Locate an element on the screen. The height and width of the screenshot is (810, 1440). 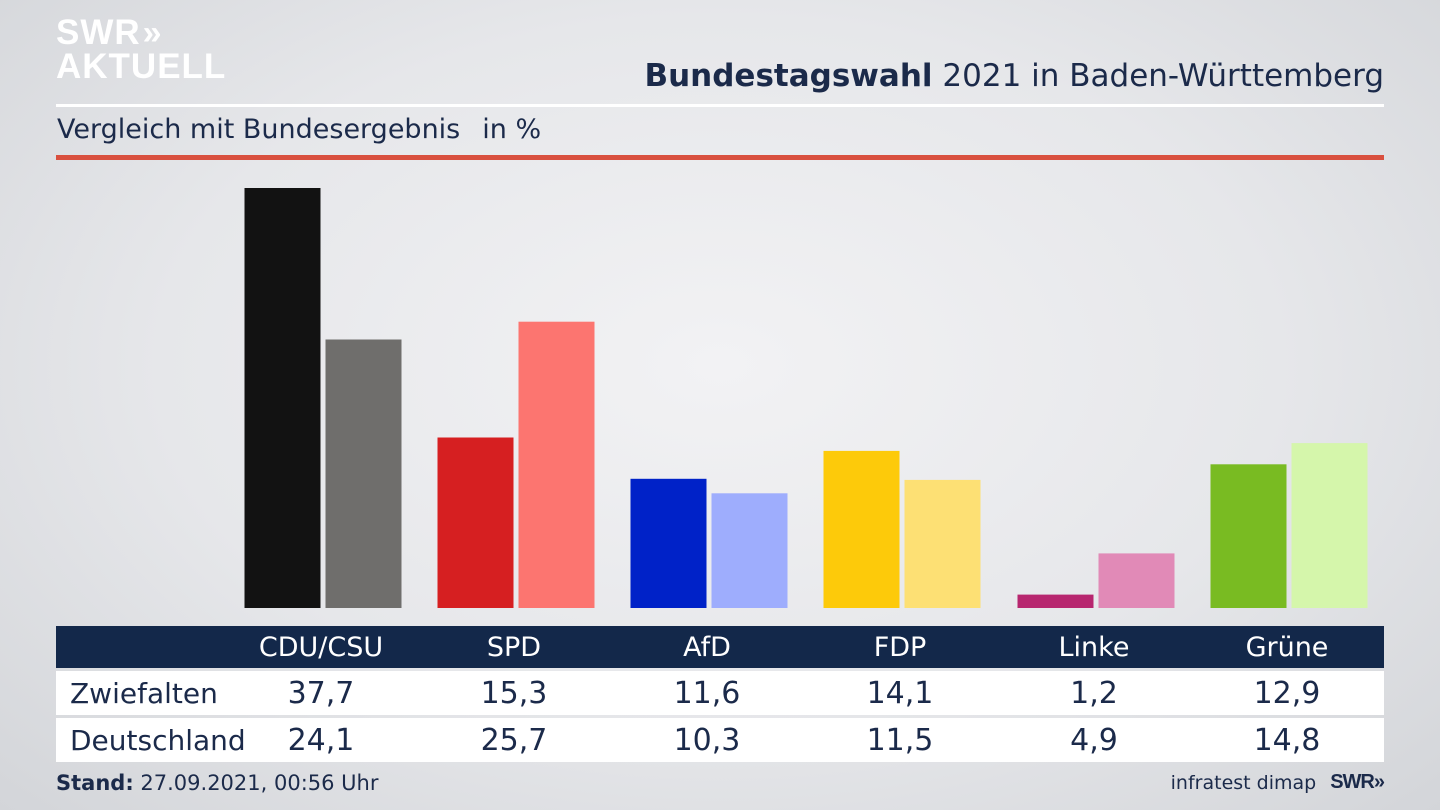
bar-linke-zwiefalten is located at coordinates (1055, 601).